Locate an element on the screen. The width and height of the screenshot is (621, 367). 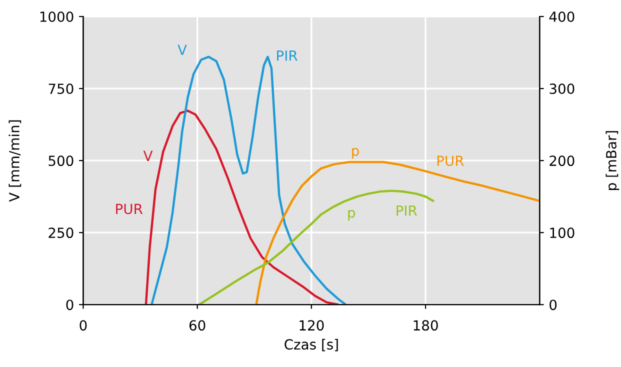
y2-tick-label: 300 is located at coordinates (562, 89).